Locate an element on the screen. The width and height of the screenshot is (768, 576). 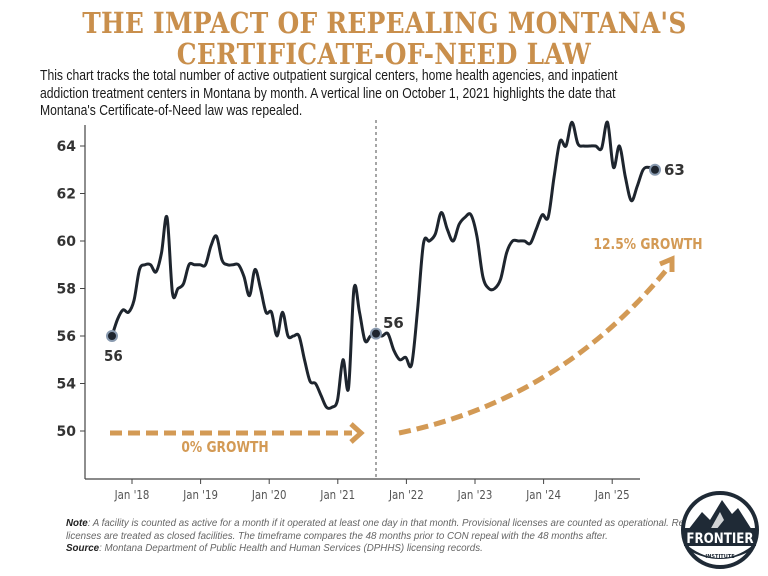
chart-title-line-2: CERTIFICATE-OF-NEED LAW is located at coordinates (384, 54).